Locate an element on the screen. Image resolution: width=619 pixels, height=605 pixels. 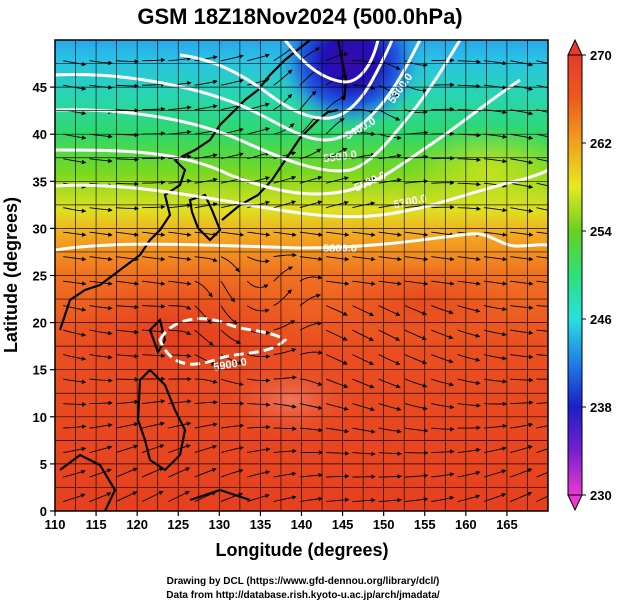
x-tick-label: 160 is located at coordinates (466, 524).